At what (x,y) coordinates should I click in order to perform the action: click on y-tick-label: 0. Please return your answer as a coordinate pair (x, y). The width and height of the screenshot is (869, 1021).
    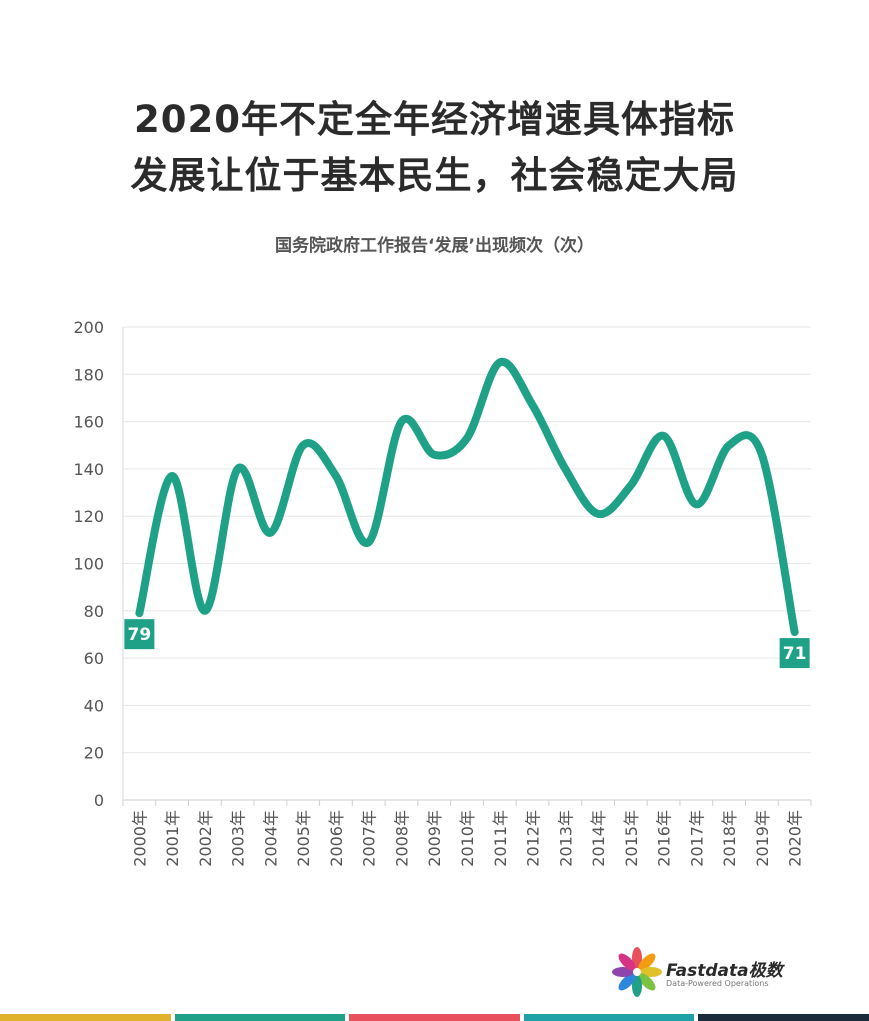
    Looking at the image, I should click on (99, 800).